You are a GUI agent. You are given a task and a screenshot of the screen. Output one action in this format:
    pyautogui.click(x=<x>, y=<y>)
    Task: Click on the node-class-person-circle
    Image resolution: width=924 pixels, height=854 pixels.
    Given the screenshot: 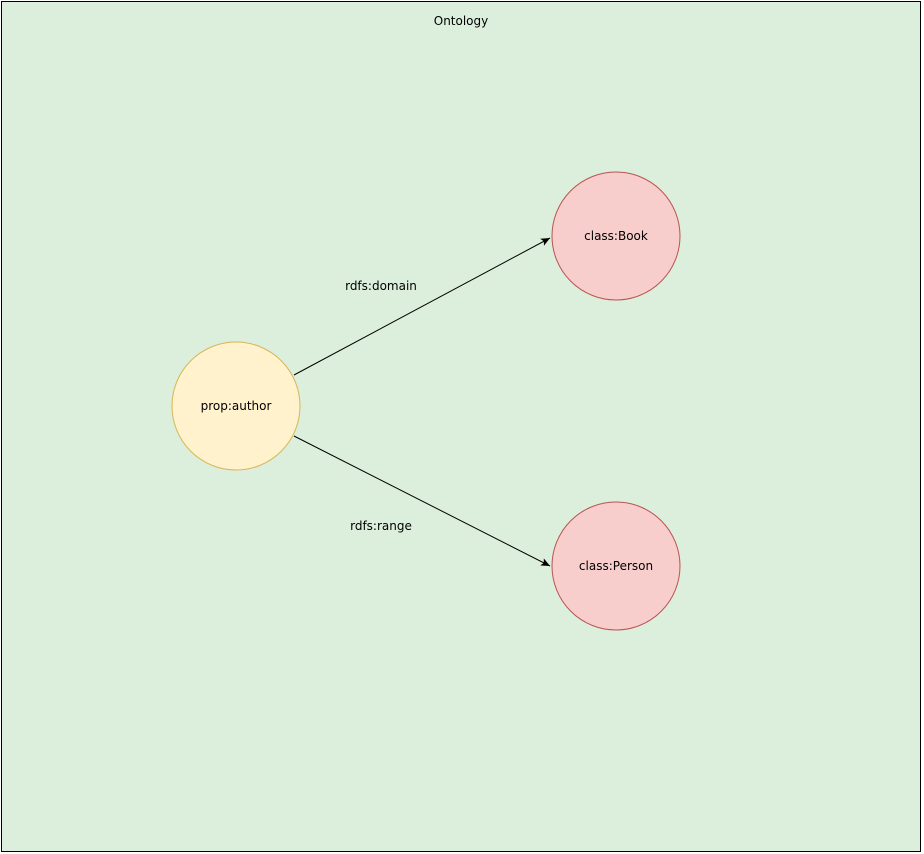 What is the action you would take?
    pyautogui.click(x=616, y=566)
    